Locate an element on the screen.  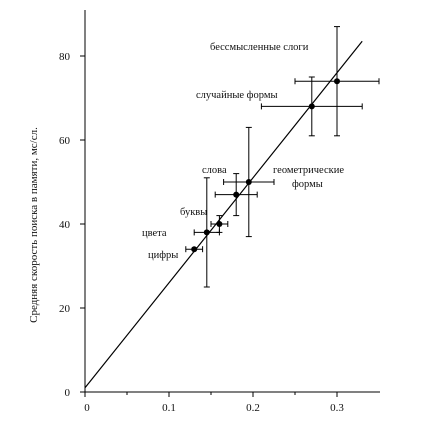
x-tick-label-0.3: 0.3 is located at coordinates (337, 408).